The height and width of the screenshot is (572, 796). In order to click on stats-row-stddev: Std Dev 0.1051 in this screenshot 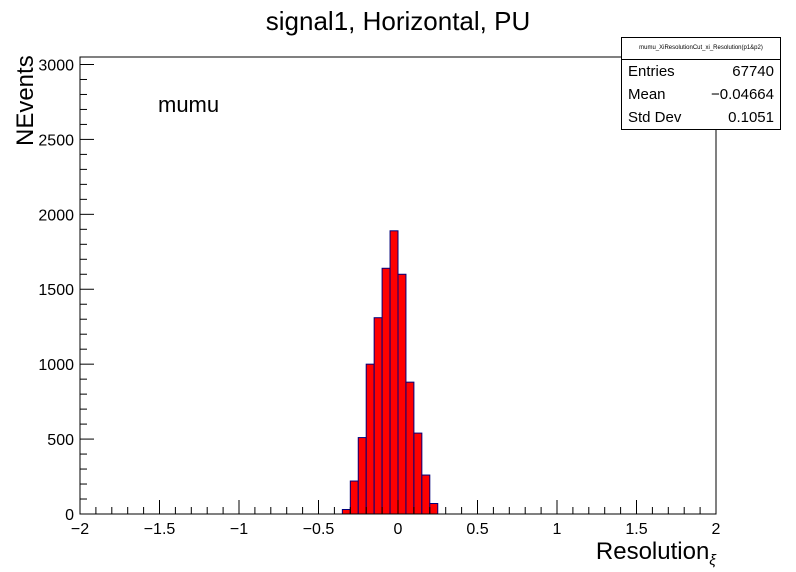, I will do `click(701, 117)`.